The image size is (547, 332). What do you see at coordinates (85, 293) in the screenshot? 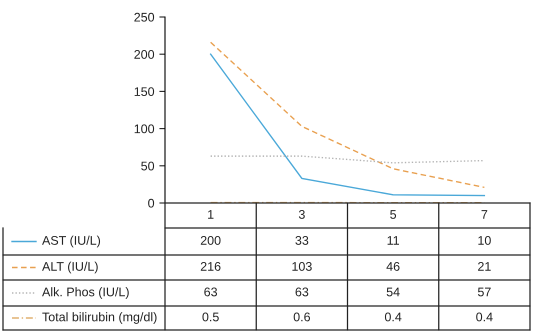
I see `legend-label: Alk. Phos (IU/L)` at bounding box center [85, 293].